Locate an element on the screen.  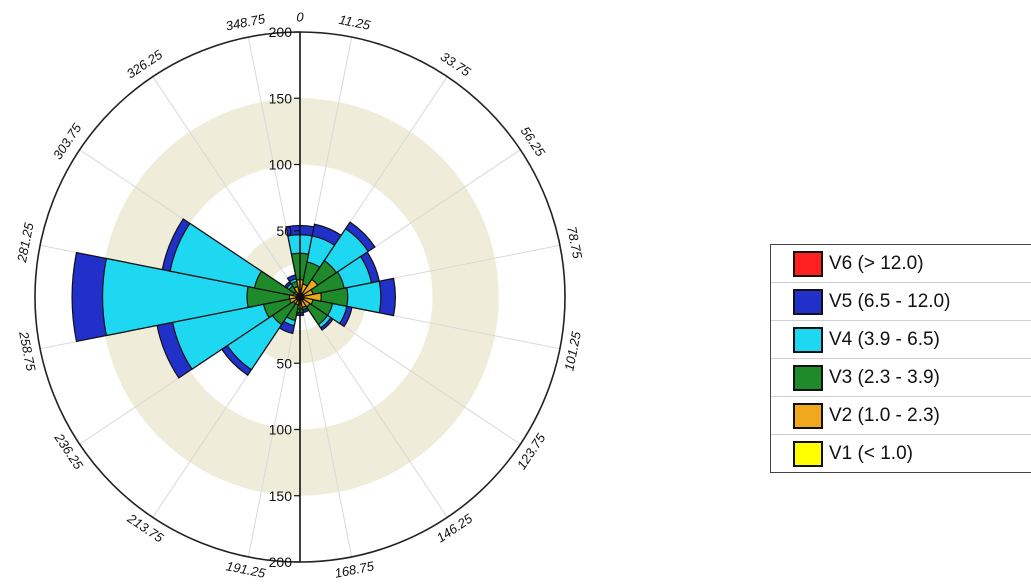
legend-item-v5: V5 (6.5 - 12.0) is located at coordinates (901, 302).